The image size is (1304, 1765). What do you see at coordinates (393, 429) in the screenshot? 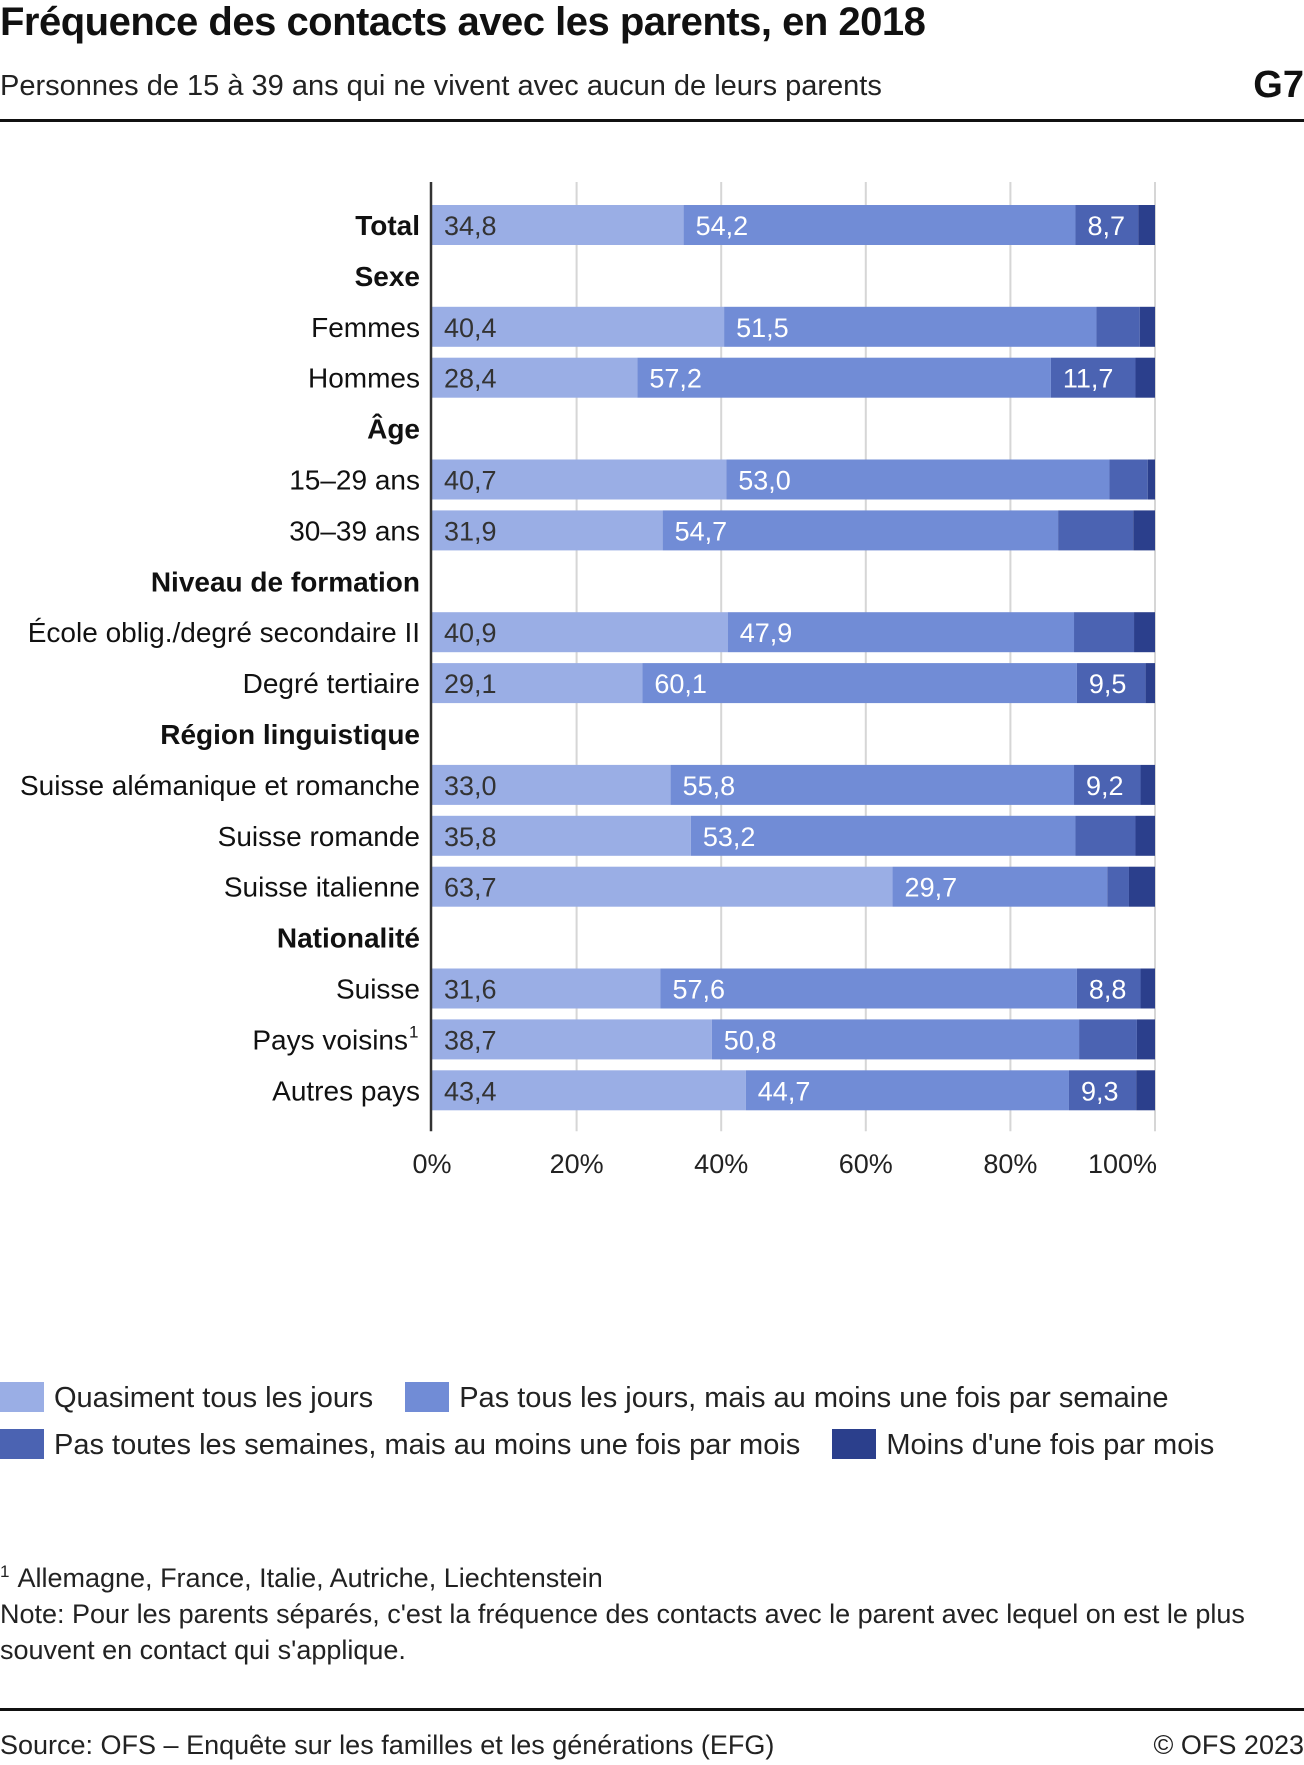
I see `category-heading: Âge` at bounding box center [393, 429].